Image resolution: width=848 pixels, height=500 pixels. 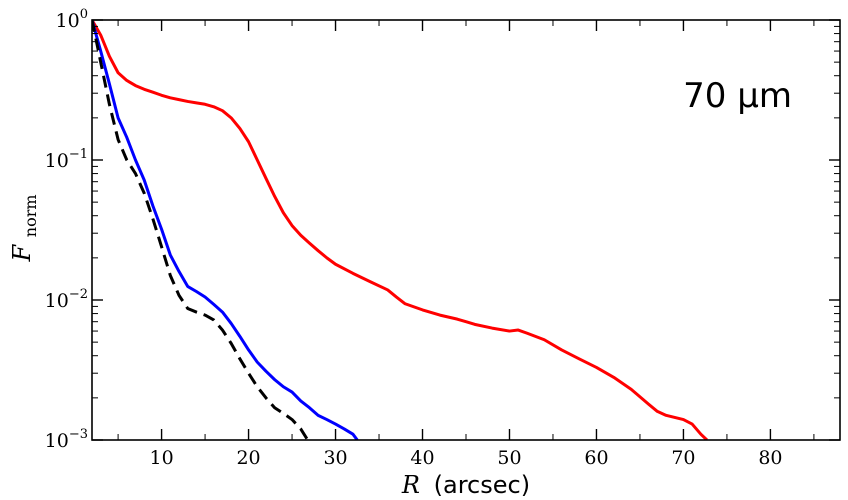 I want to click on y-axis-symbol: F, so click(x=22, y=253).